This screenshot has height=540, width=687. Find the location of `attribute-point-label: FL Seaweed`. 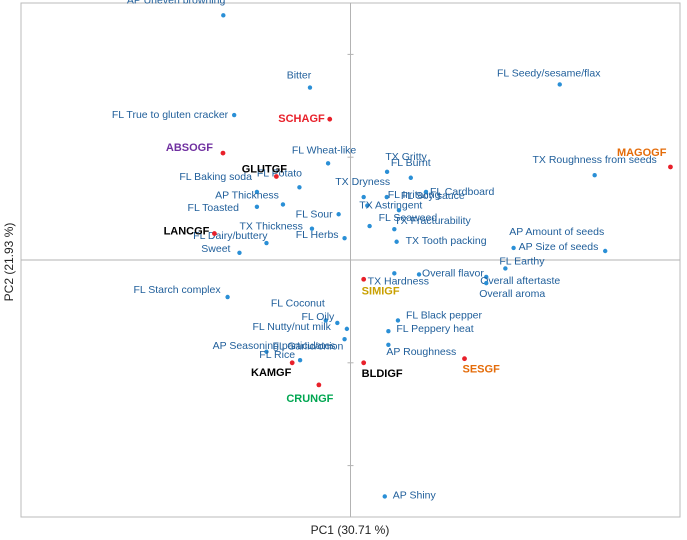

attribute-point-label: FL Seaweed is located at coordinates (408, 218).